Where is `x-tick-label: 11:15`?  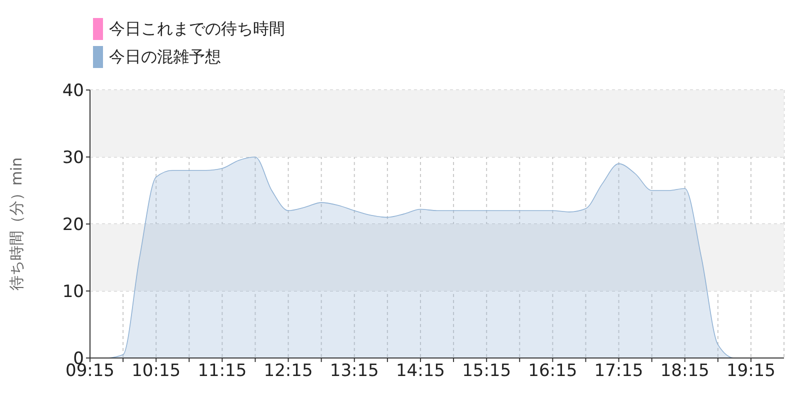
x-tick-label: 11:15 is located at coordinates (222, 371).